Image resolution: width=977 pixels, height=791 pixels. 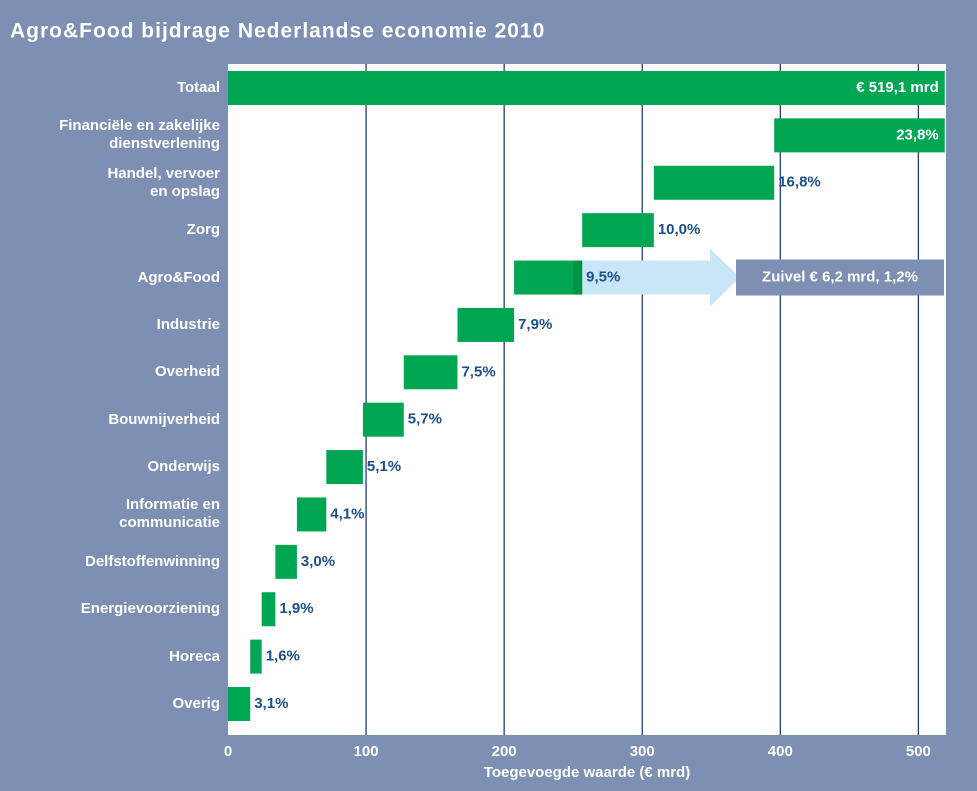 What do you see at coordinates (152, 561) in the screenshot?
I see `category-label: Delfstoffenwinning` at bounding box center [152, 561].